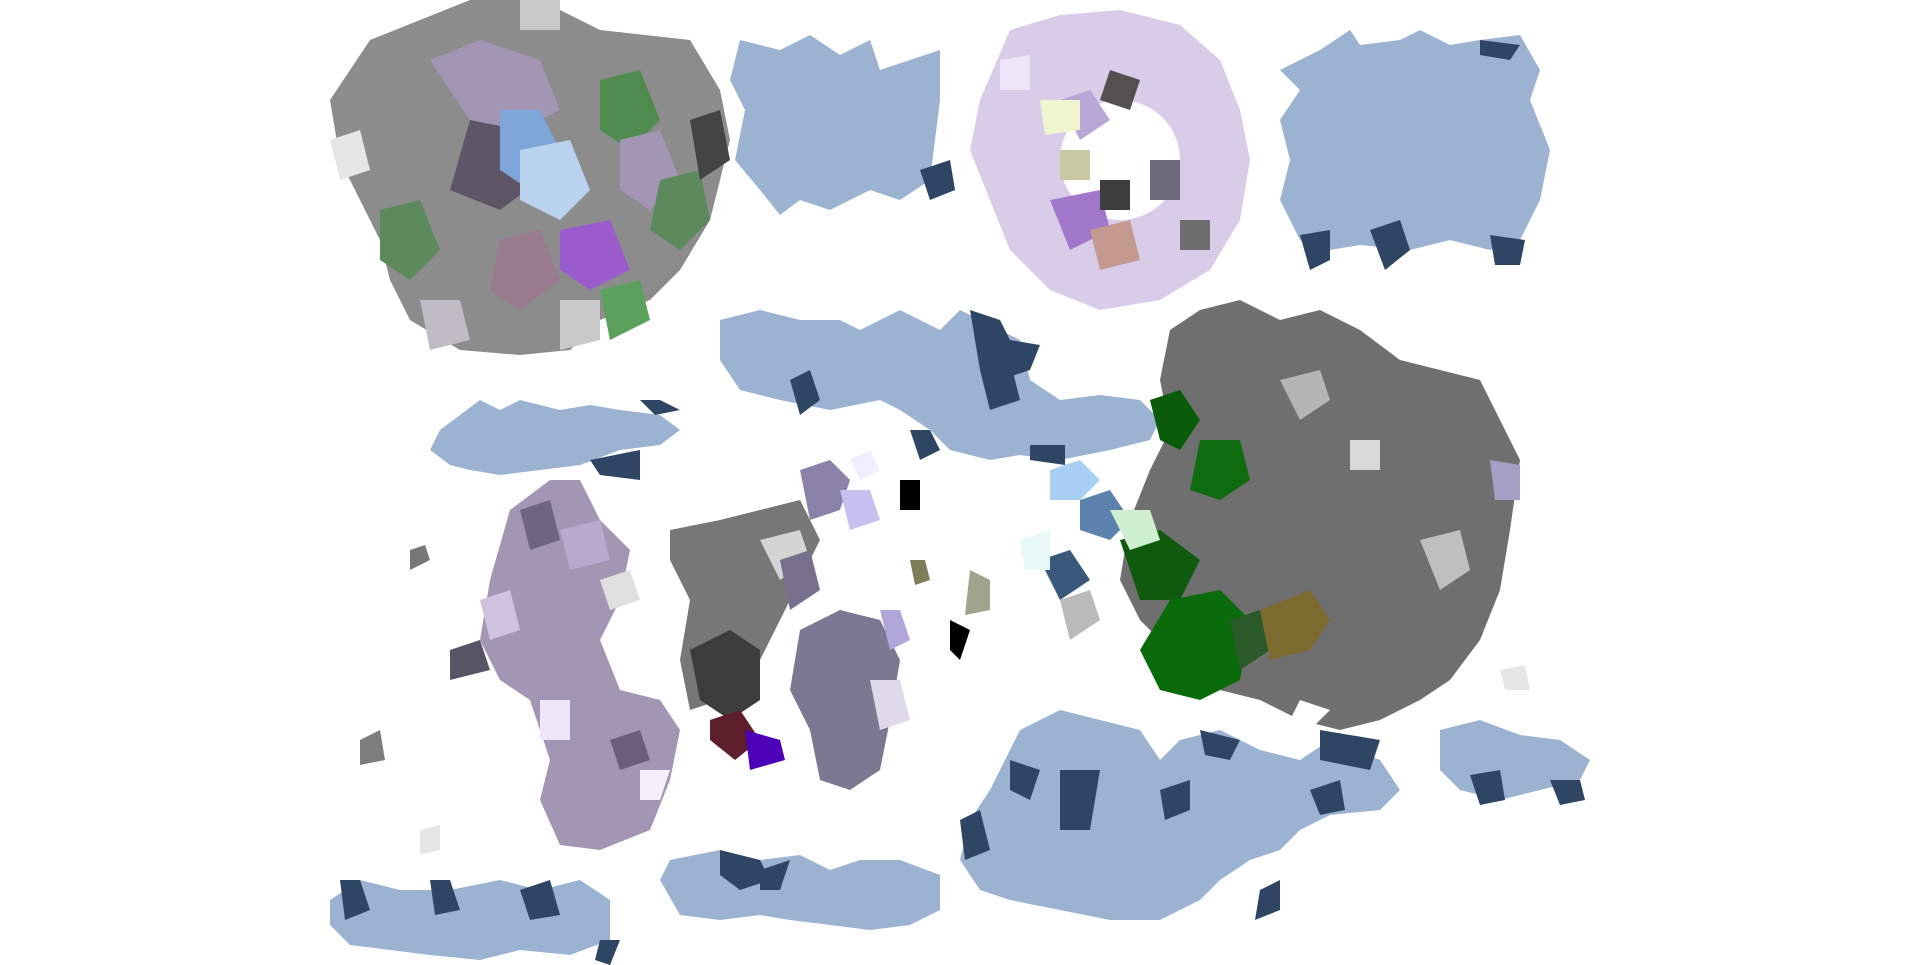 The width and height of the screenshot is (1930, 965). Describe the element at coordinates (830, 620) in the screenshot. I see `center-gray-purple-cluster` at that location.